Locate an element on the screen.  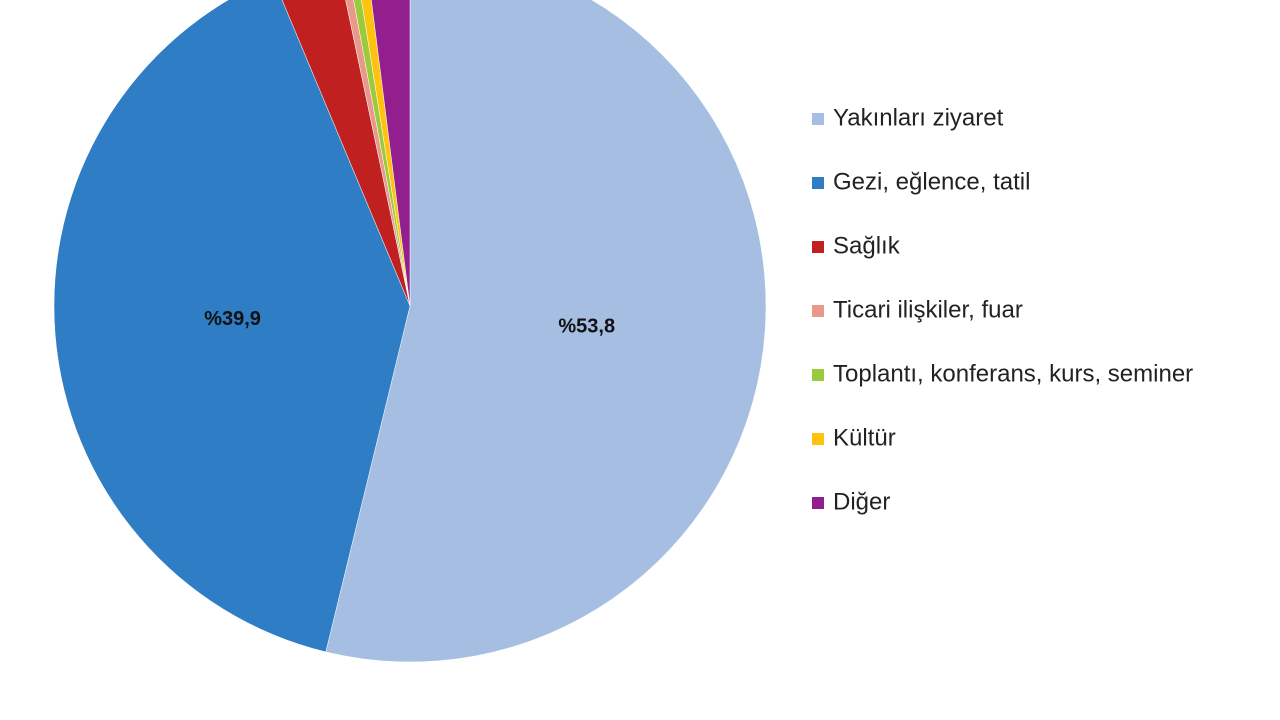
legend-label: Kültür is located at coordinates (864, 437).